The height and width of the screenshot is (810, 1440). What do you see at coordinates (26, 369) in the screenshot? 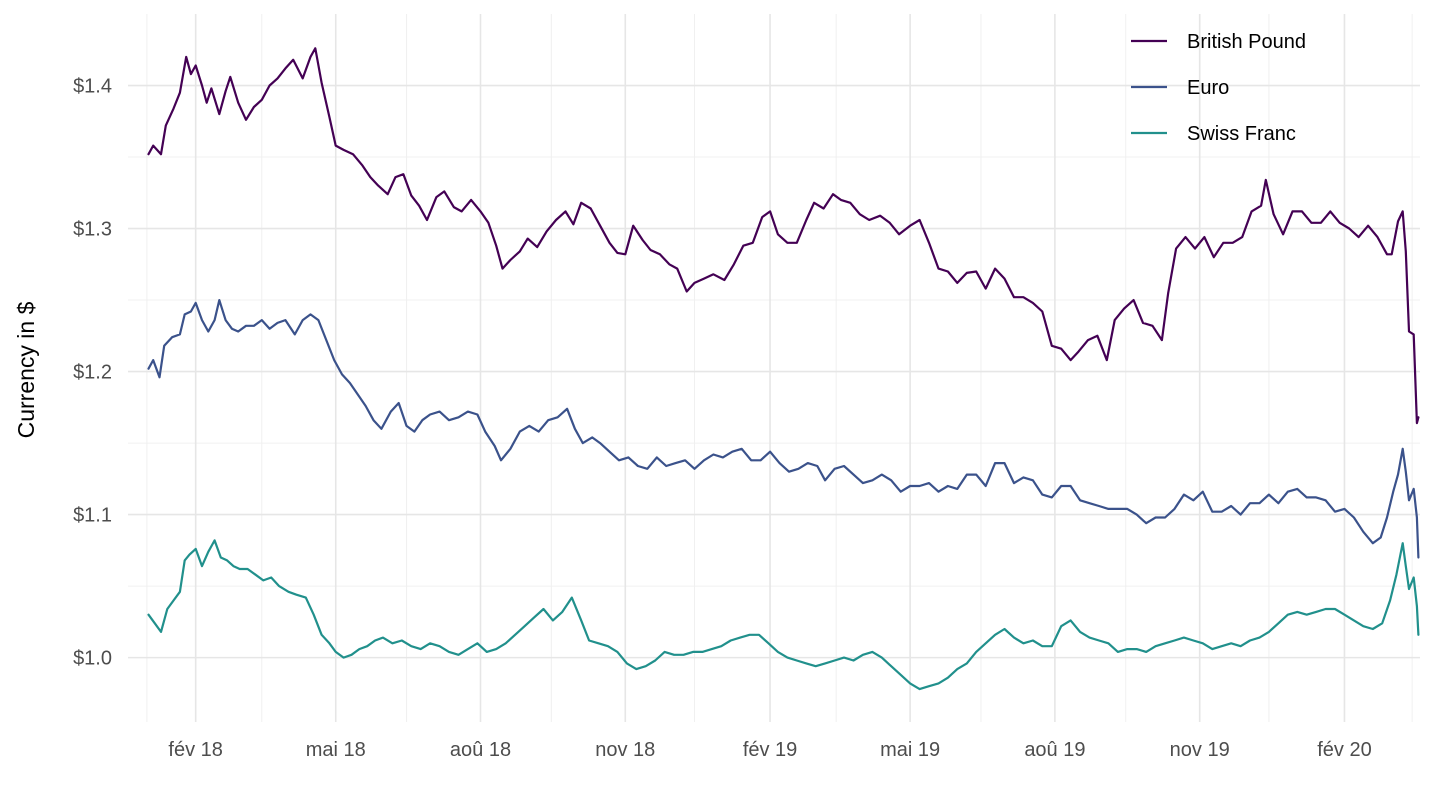
I see `y-axis-title: Currency in $` at bounding box center [26, 369].